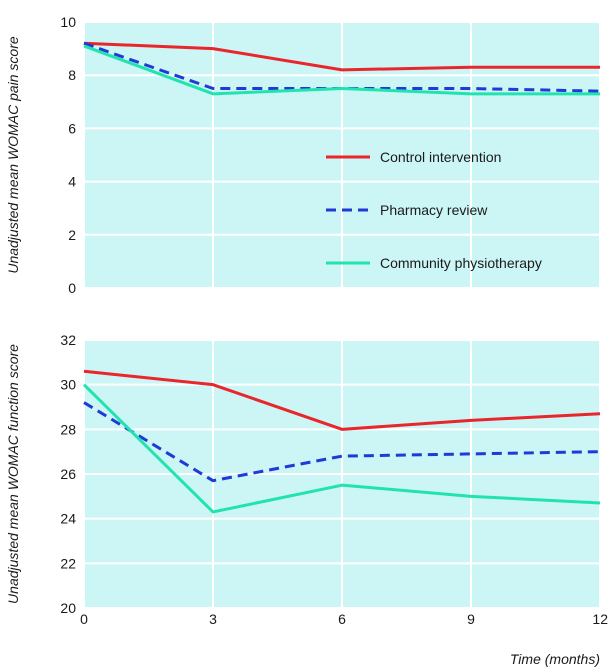 The width and height of the screenshot is (611, 672). Describe the element at coordinates (68, 608) in the screenshot. I see `function-y-tick-label: 20` at that location.